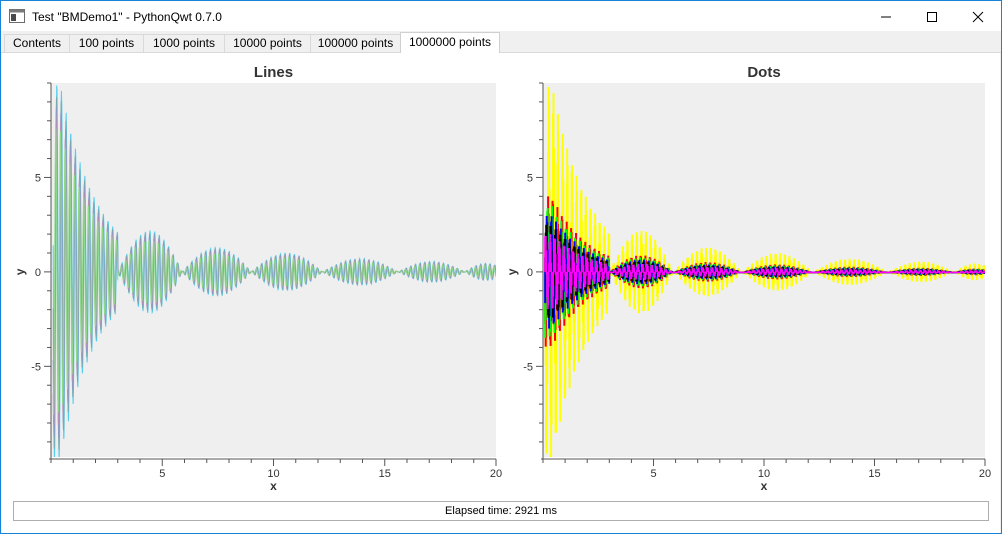 This screenshot has height=534, width=1002. Describe the element at coordinates (763, 72) in the screenshot. I see `plot-title: Dots` at that location.